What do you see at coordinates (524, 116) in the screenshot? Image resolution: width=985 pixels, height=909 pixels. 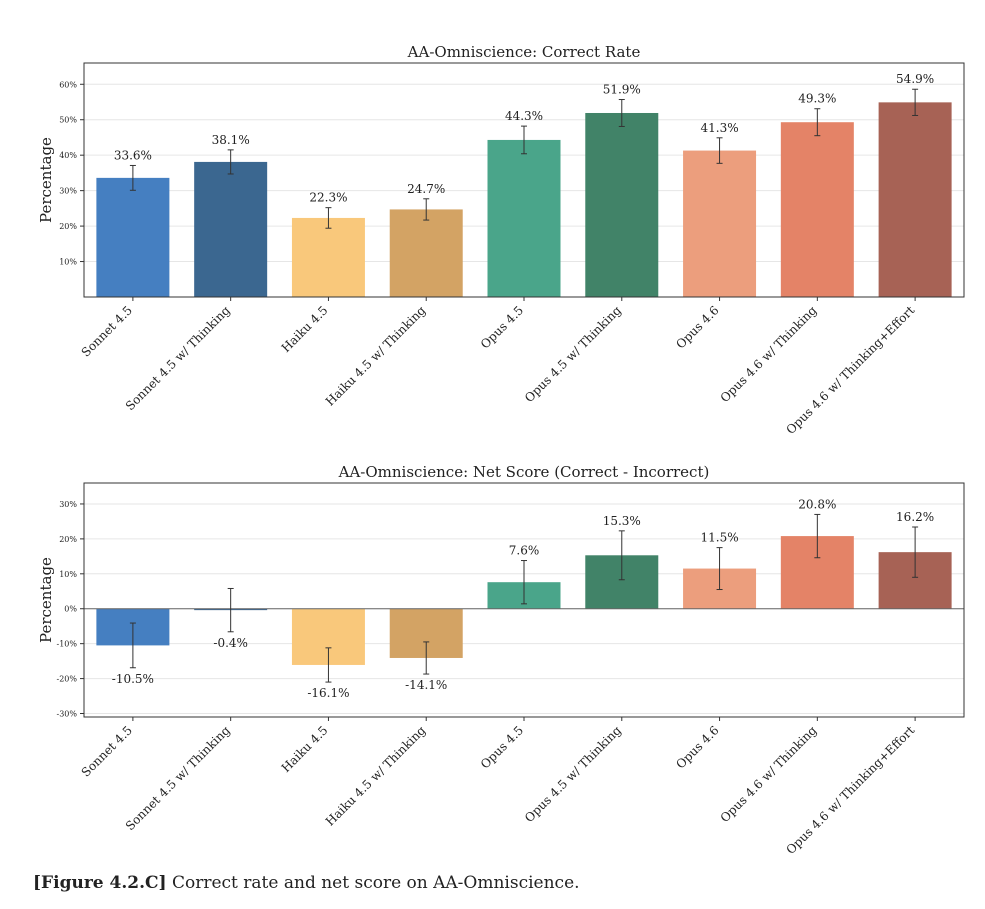 I see `data-label: 44.3%` at bounding box center [524, 116].